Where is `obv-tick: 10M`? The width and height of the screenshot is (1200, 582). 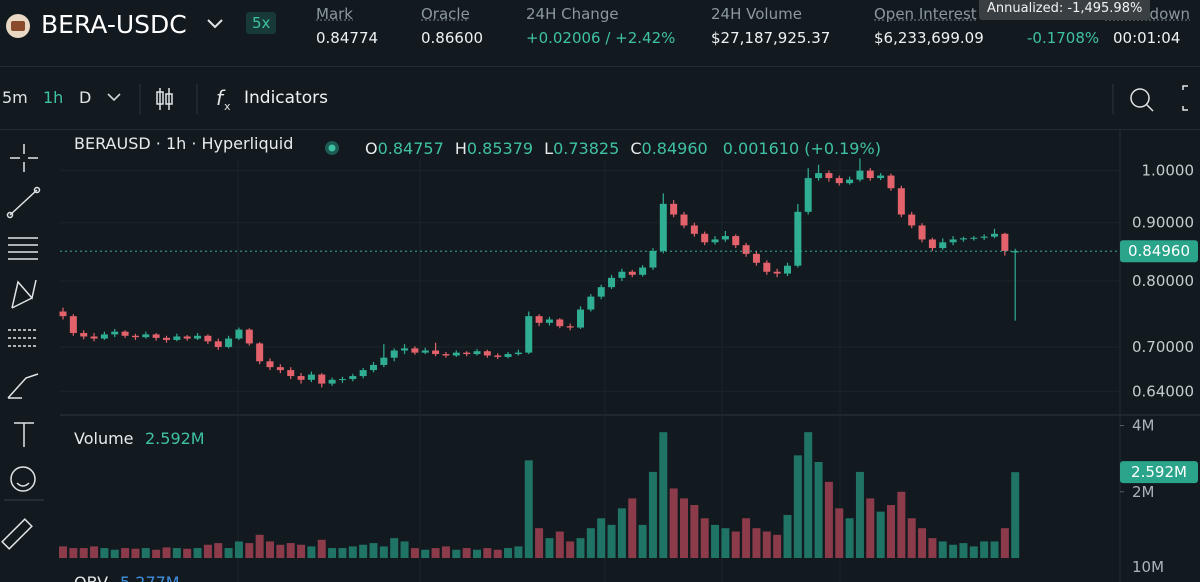
obv-tick: 10M is located at coordinates (1148, 567).